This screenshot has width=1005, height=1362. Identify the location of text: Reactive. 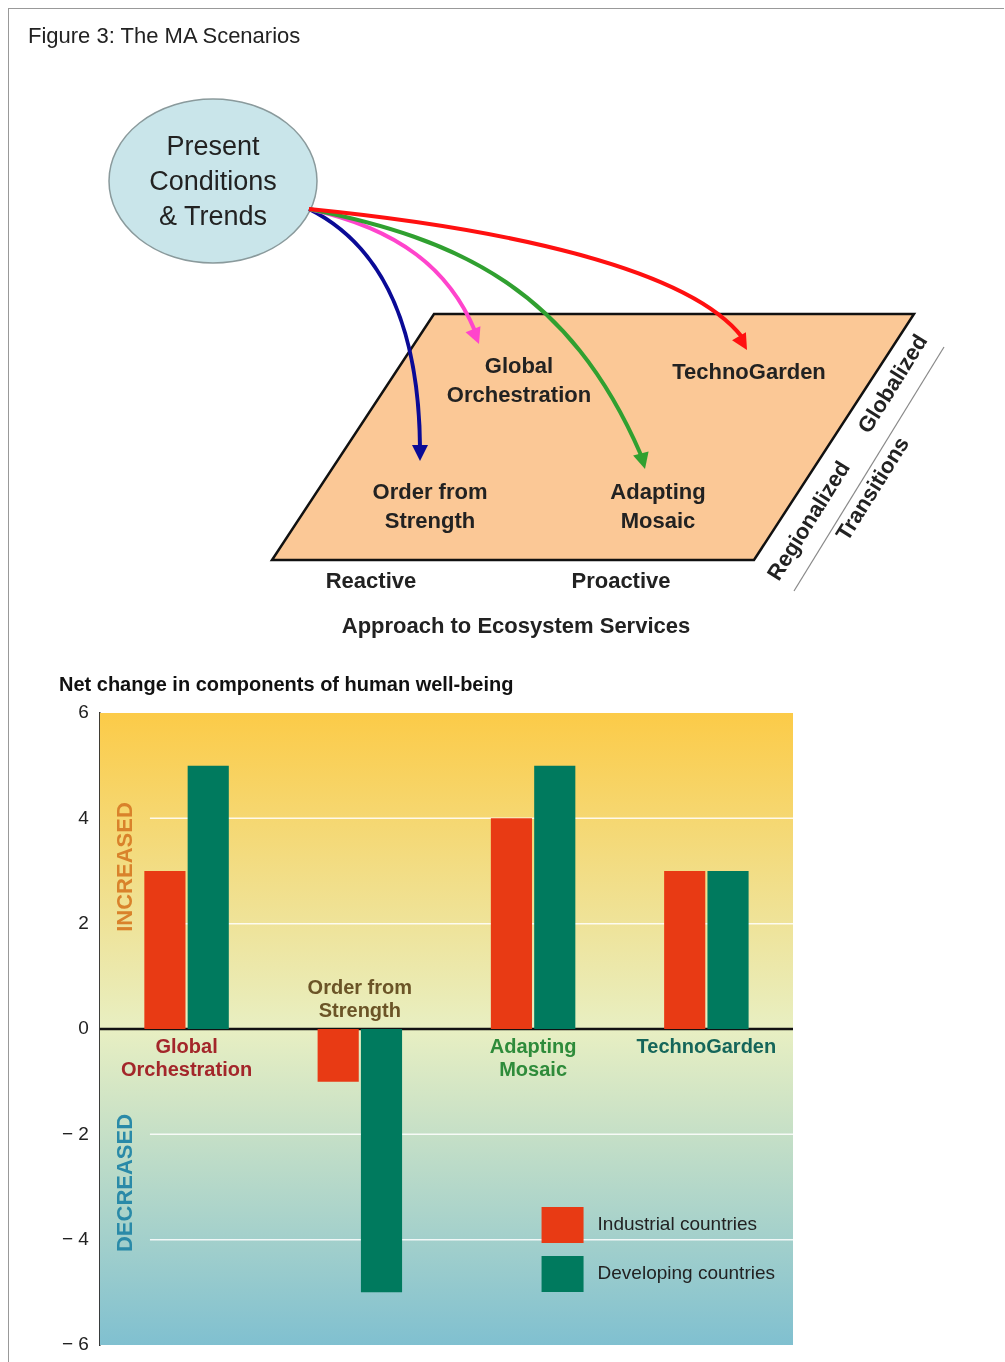
(371, 580).